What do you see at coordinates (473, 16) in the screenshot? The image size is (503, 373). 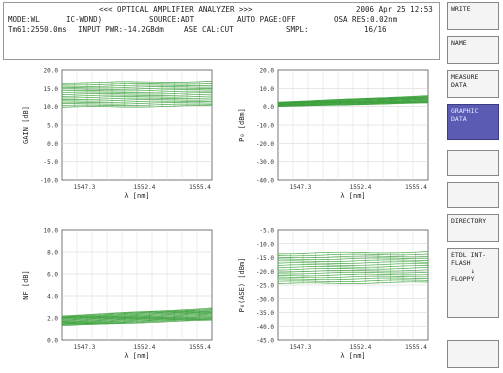 I see `softkey-1: WRITE` at bounding box center [473, 16].